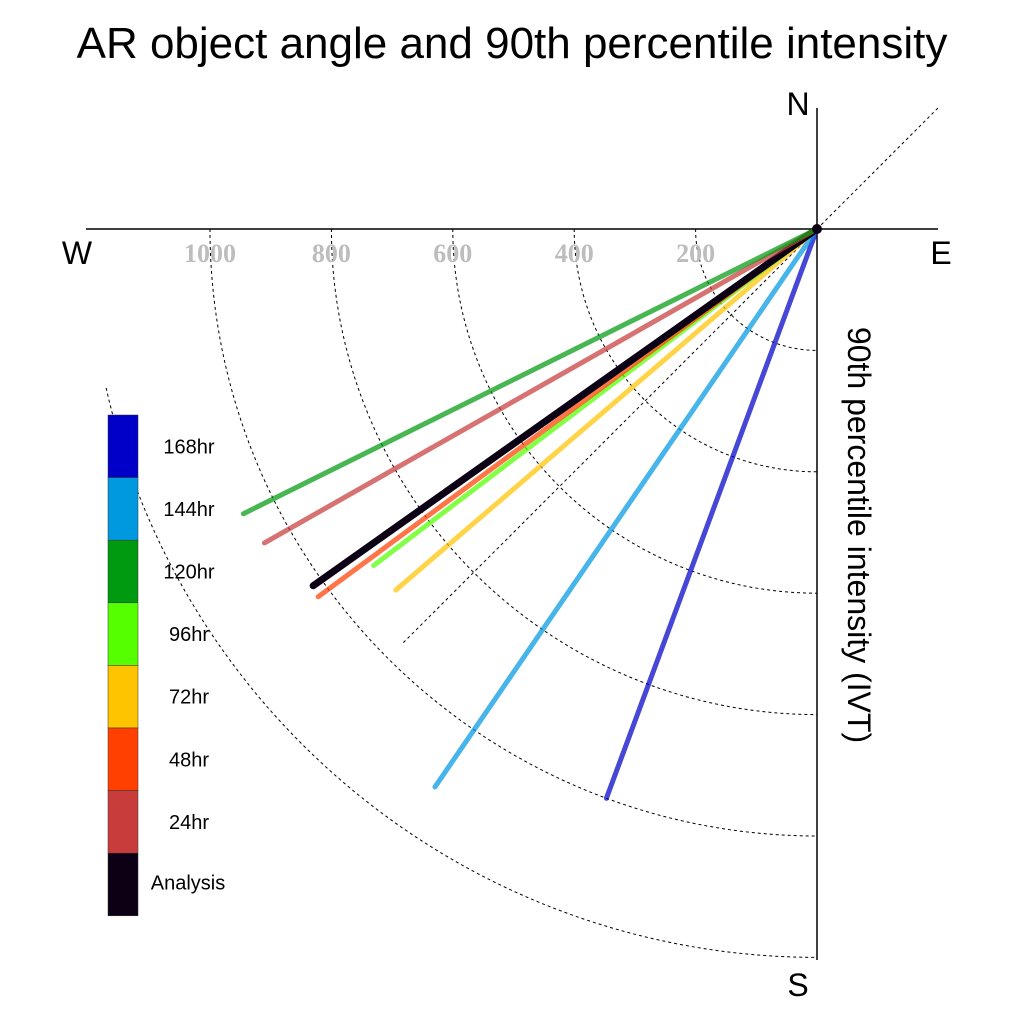 The height and width of the screenshot is (1024, 1024). What do you see at coordinates (188, 884) in the screenshot?
I see `legend-label-analysis: Analysis` at bounding box center [188, 884].